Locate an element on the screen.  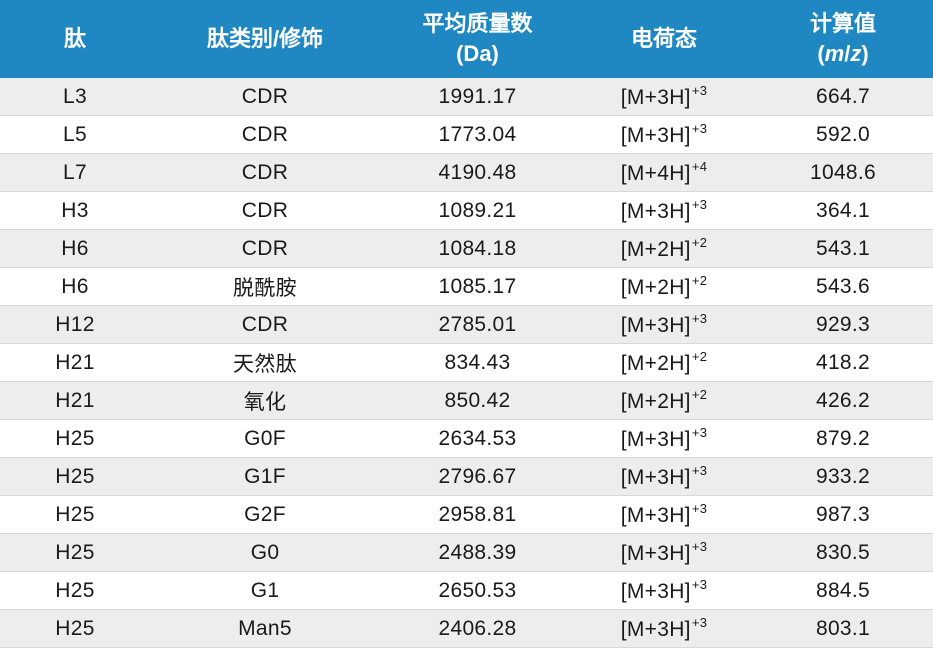
cell-mz: 364.1 is located at coordinates (843, 210).